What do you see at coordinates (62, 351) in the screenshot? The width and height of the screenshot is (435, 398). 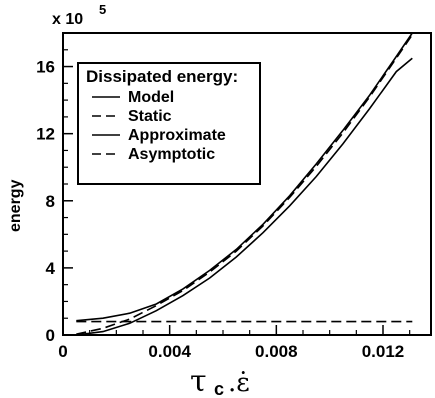 I see `x-tick-label: 0` at bounding box center [62, 351].